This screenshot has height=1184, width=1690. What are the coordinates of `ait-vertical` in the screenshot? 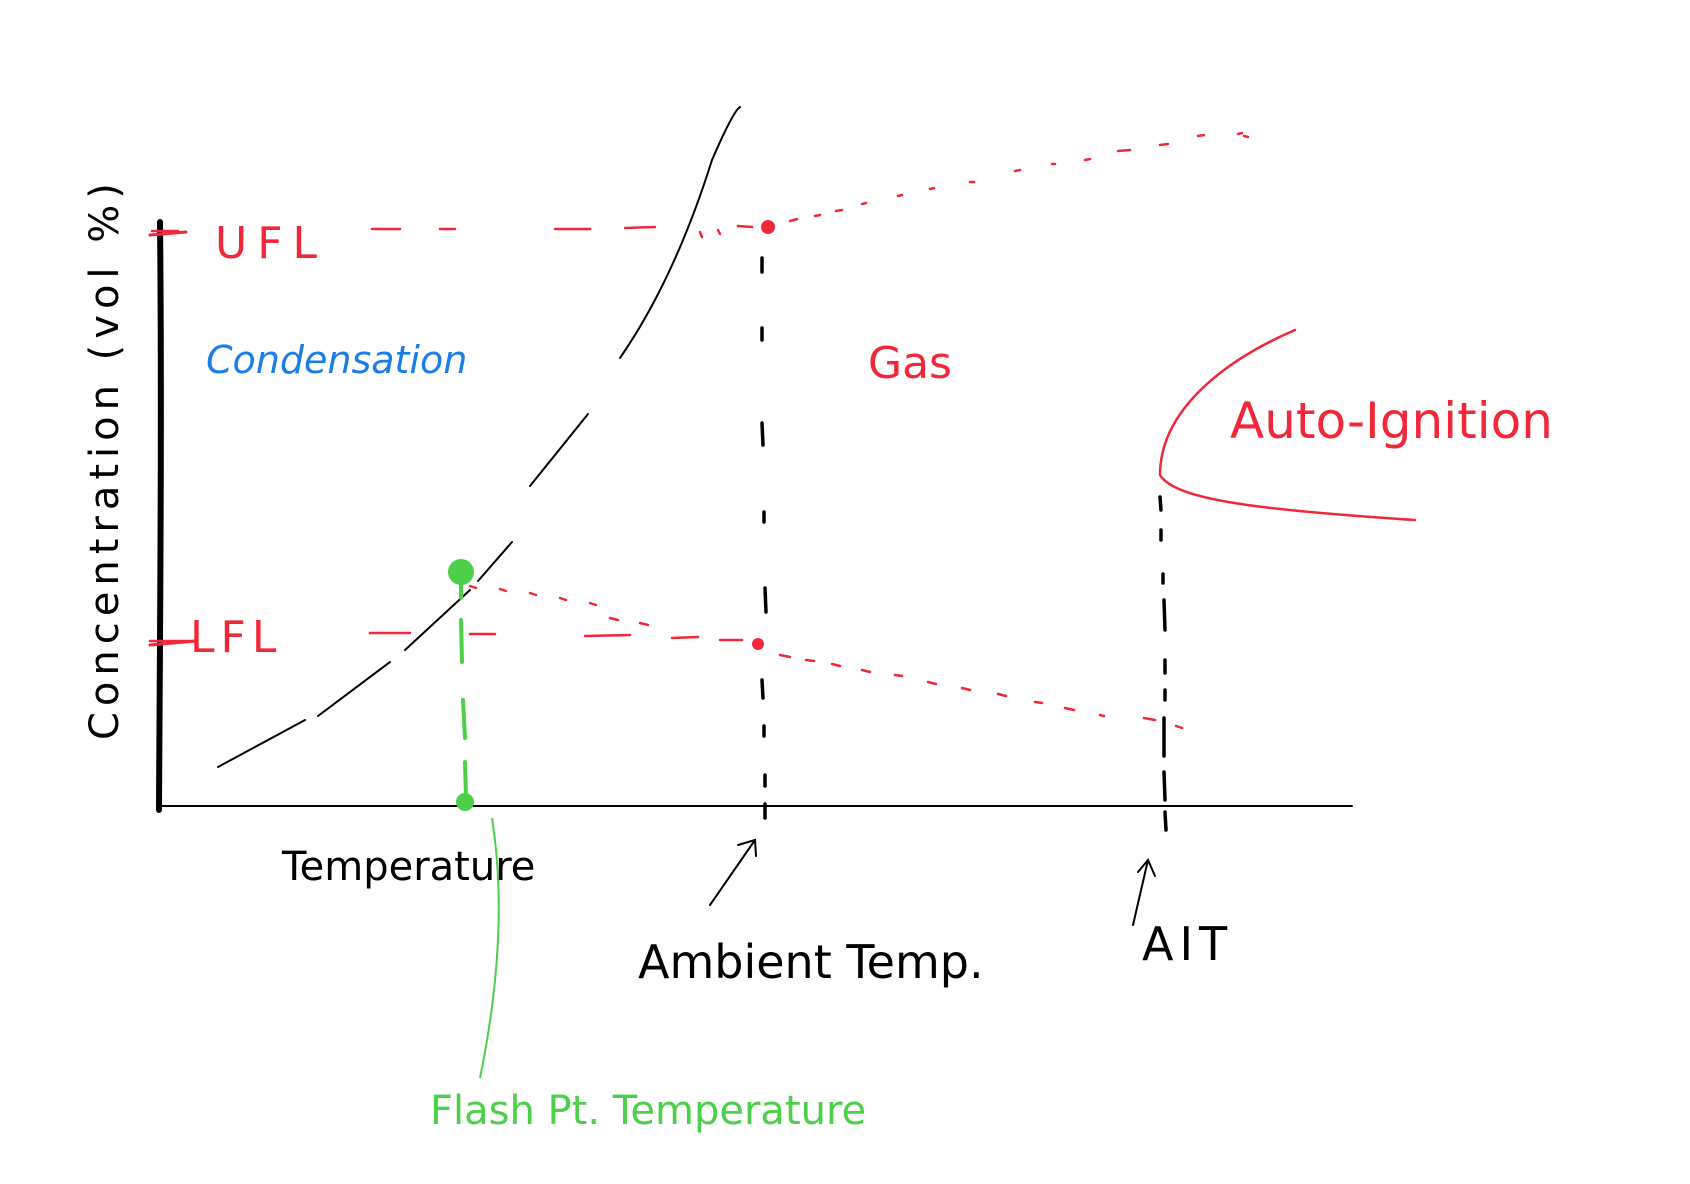 It's located at (1163, 663).